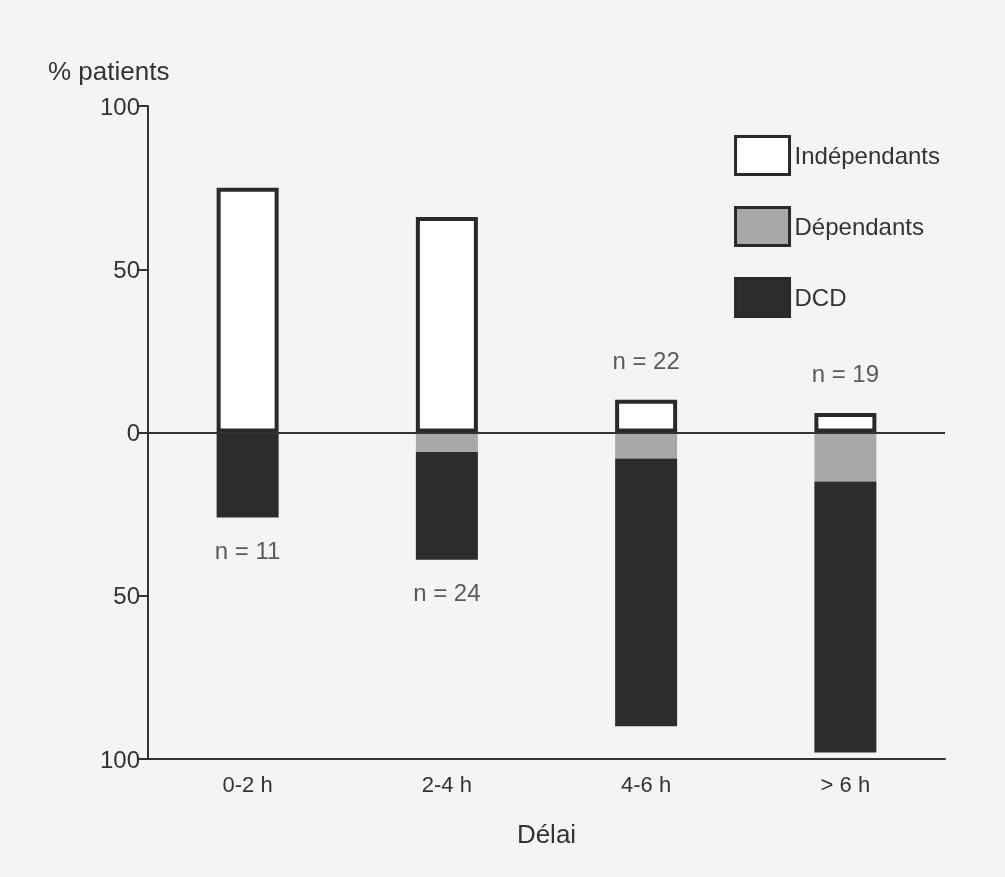 Image resolution: width=1005 pixels, height=877 pixels. I want to click on x-tick-label: > 6 h, so click(845, 784).